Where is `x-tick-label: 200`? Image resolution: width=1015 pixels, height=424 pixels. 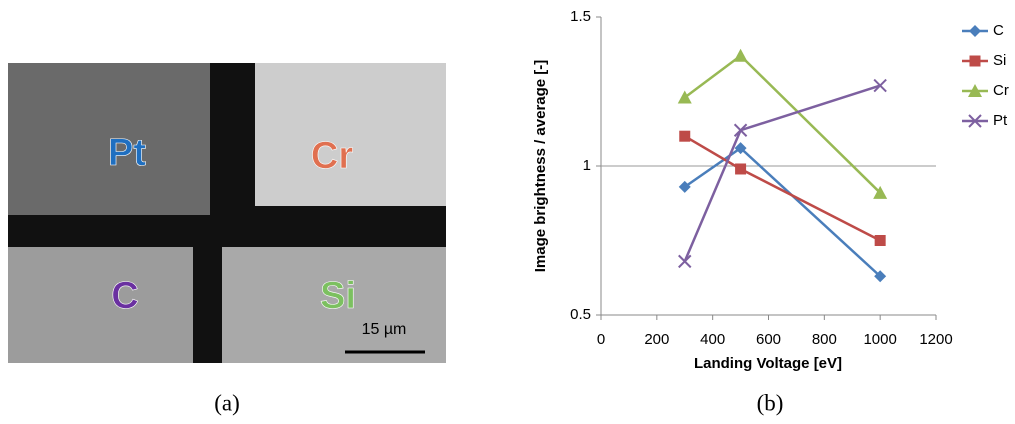
x-tick-label: 200 is located at coordinates (656, 339).